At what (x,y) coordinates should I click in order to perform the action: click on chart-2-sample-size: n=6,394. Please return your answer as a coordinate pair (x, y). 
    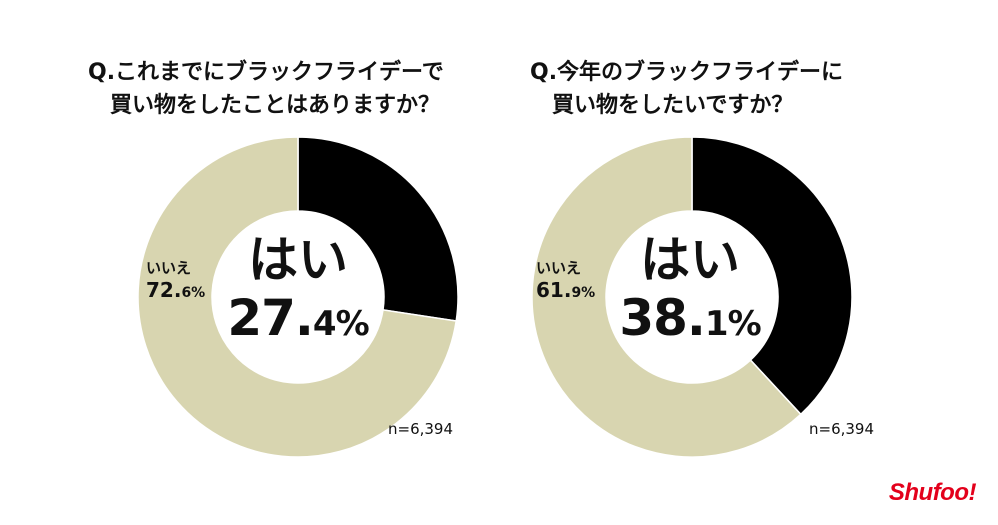
    Looking at the image, I should click on (842, 429).